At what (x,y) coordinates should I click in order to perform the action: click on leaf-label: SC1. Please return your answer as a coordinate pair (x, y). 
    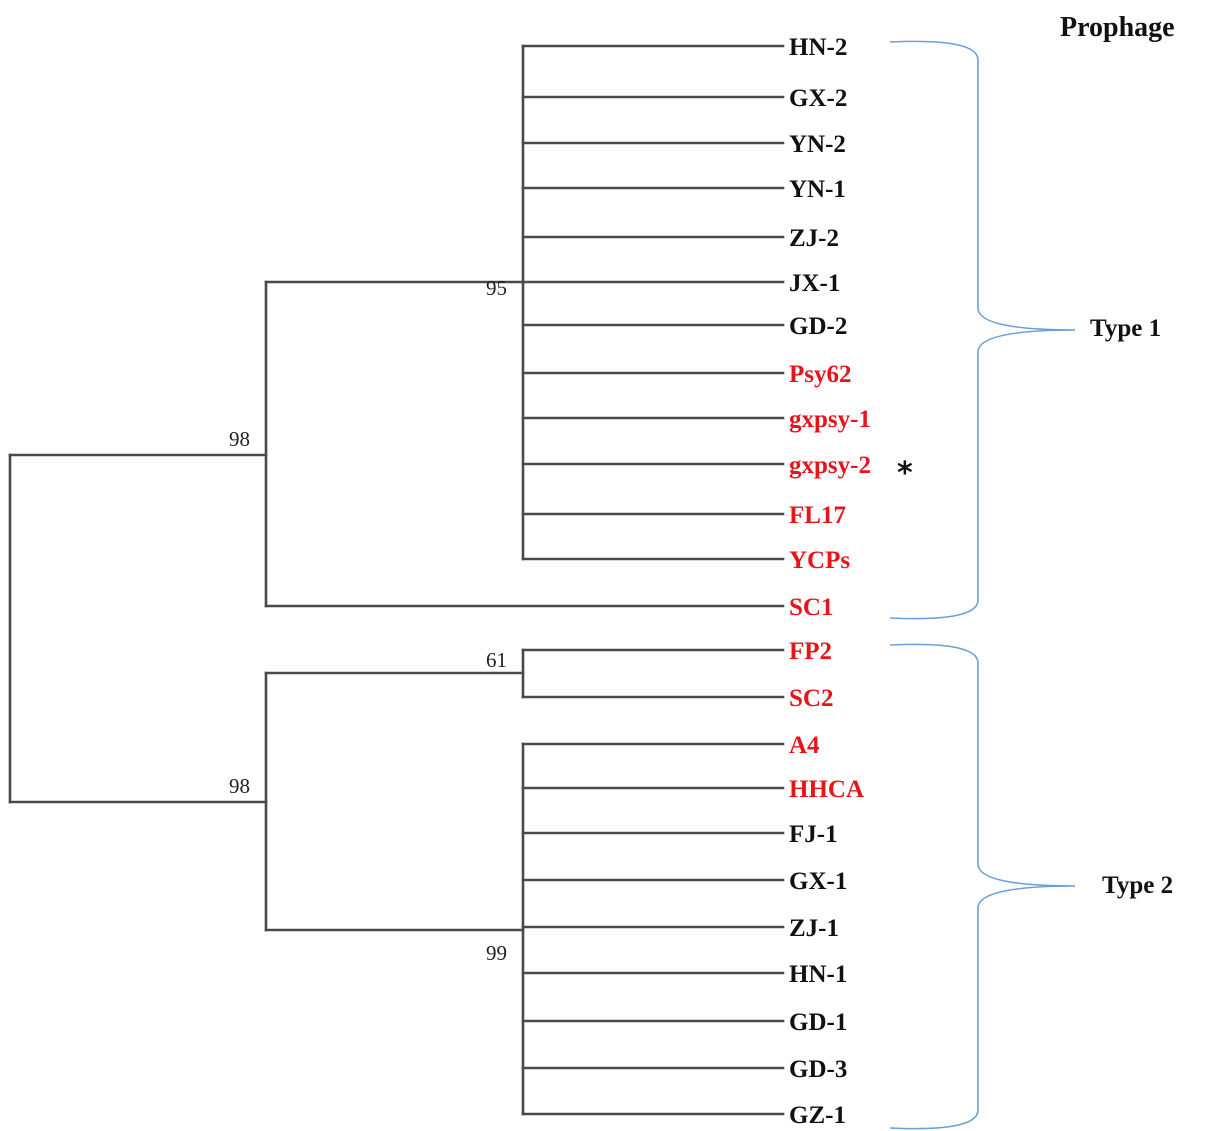
    Looking at the image, I should click on (811, 607).